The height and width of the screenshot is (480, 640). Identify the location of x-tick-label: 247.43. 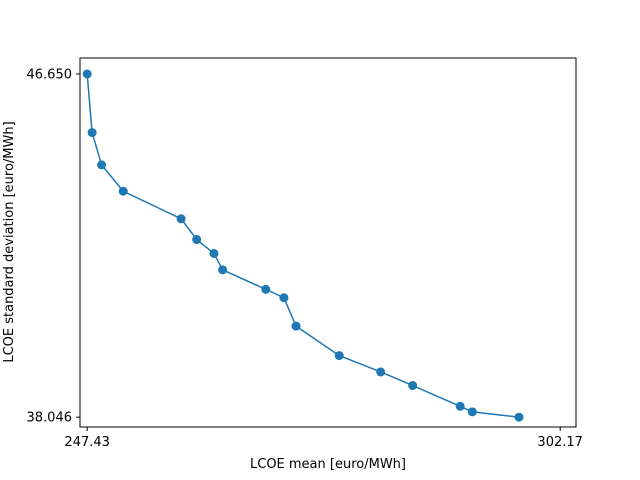
(87, 442).